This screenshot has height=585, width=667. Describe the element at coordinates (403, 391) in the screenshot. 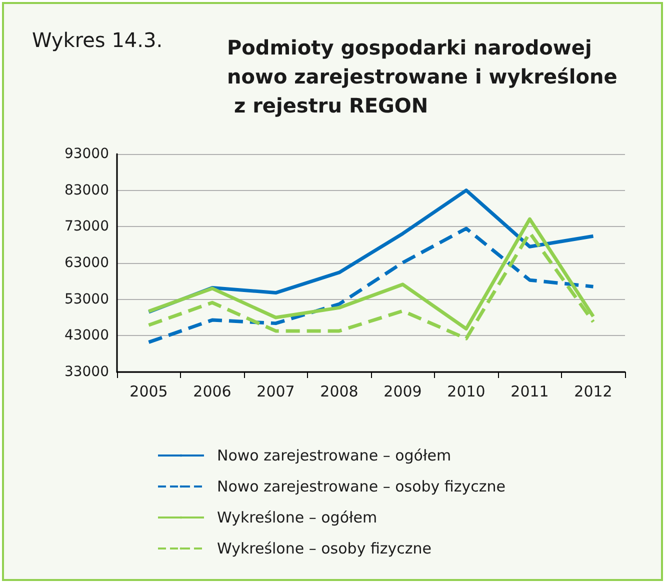

I see `x-tick-label: 2009` at that location.